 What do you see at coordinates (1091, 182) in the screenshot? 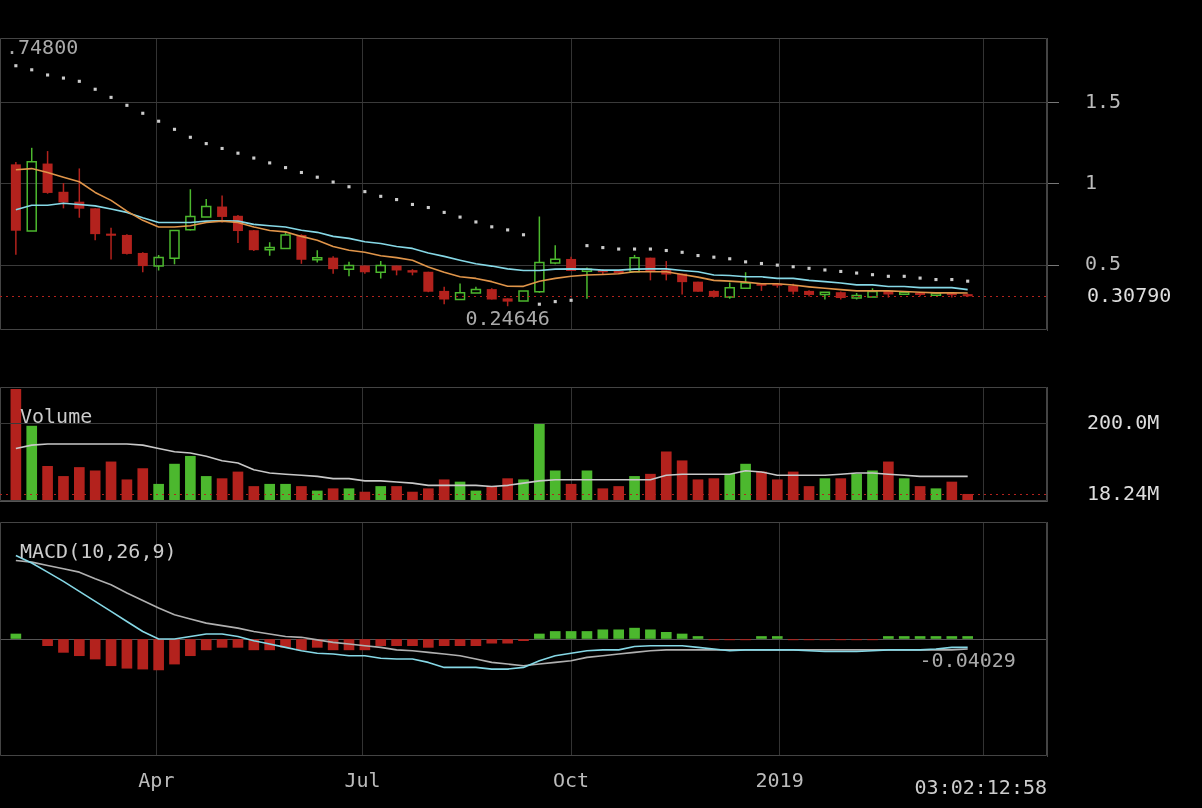
I see `y-tick-label: 1` at bounding box center [1091, 182].